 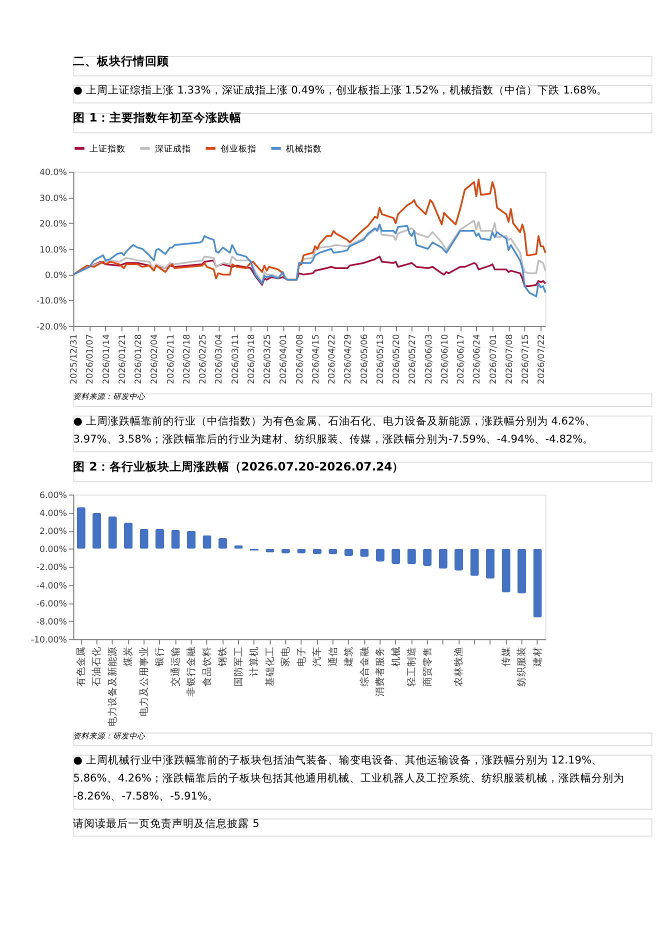 I want to click on x-tick-label: 建材, so click(x=537, y=657).